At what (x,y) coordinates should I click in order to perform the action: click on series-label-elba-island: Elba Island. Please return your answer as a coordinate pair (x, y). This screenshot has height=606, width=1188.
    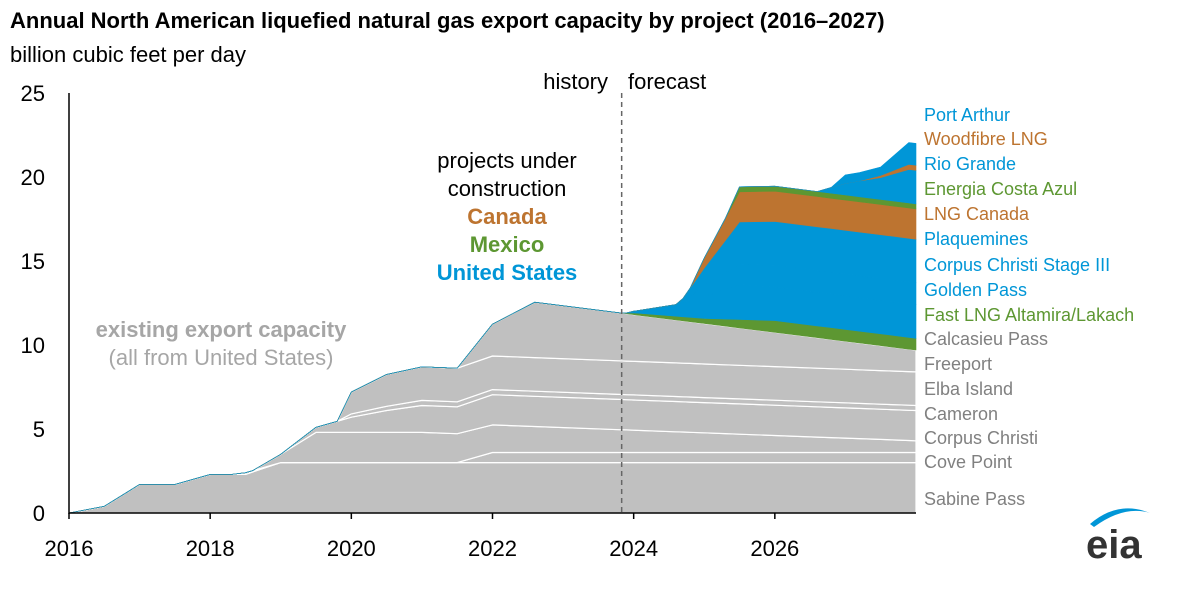
    Looking at the image, I should click on (968, 389).